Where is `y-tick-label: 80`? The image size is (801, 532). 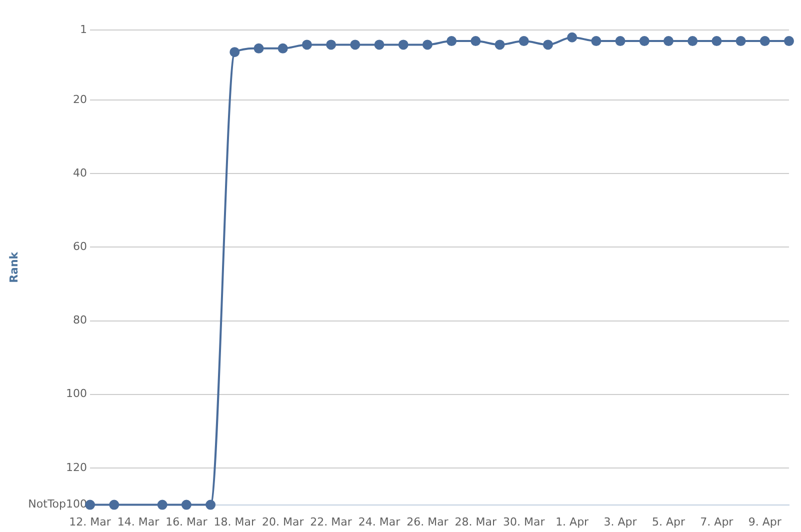 y-tick-label: 80 is located at coordinates (80, 320).